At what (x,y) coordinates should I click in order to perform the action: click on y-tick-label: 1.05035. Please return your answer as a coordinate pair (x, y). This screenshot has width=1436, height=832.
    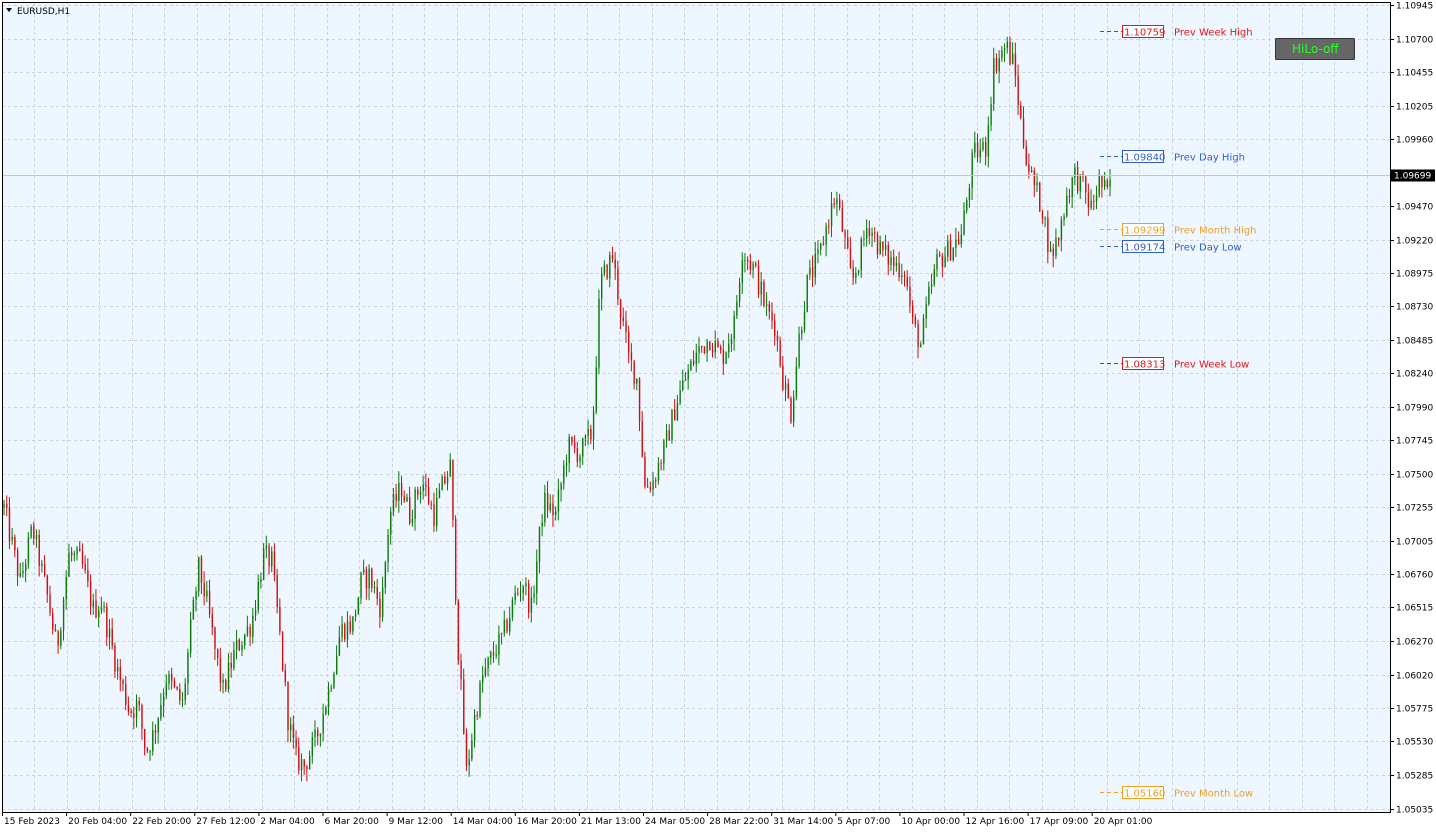
    Looking at the image, I should click on (1414, 811).